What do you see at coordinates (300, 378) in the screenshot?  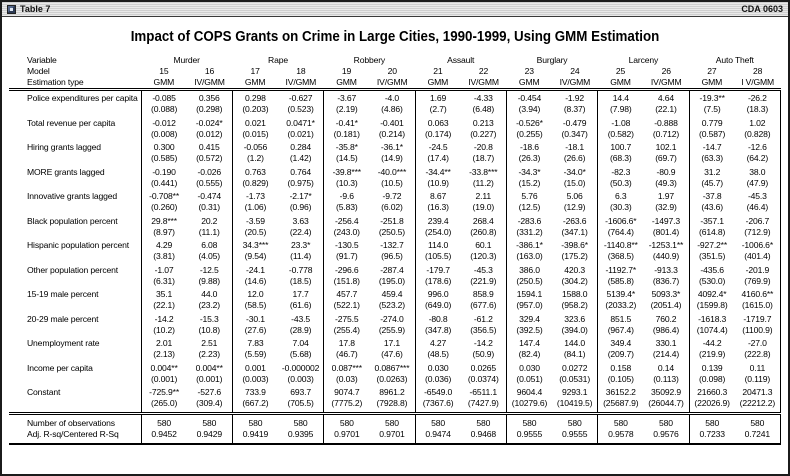 I see `standard-error-cell: (0.003)` at bounding box center [300, 378].